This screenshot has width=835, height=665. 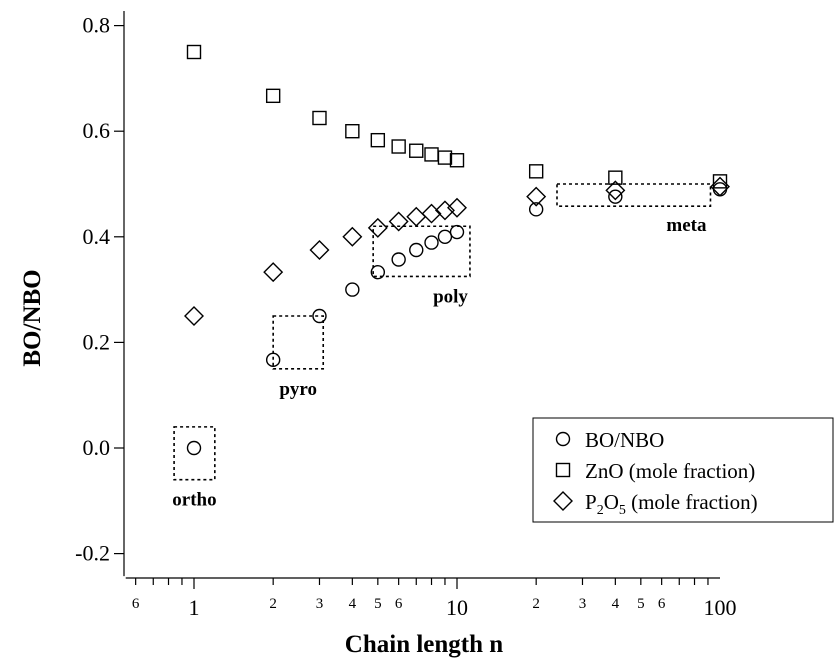 What do you see at coordinates (720, 607) in the screenshot?
I see `x-tick-label: 100` at bounding box center [720, 607].